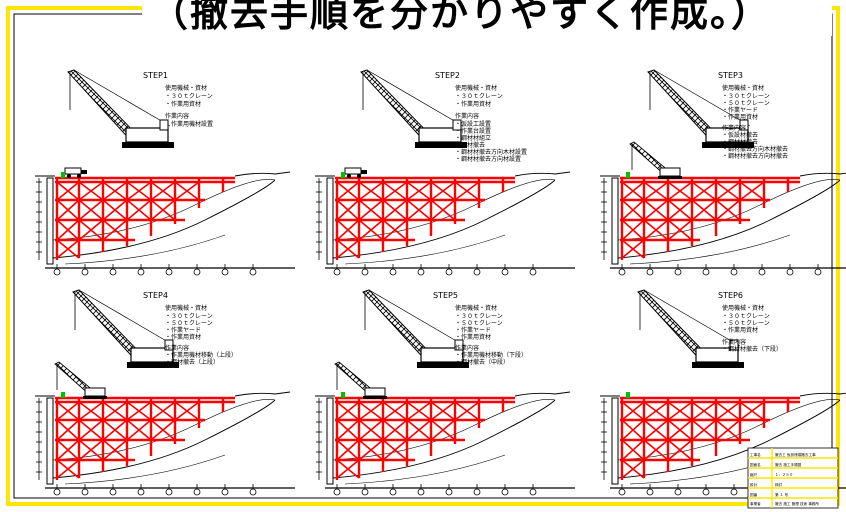 The image size is (846, 512). Describe the element at coordinates (754, 474) in the screenshot. I see `title-block-label: 縮尺` at that location.